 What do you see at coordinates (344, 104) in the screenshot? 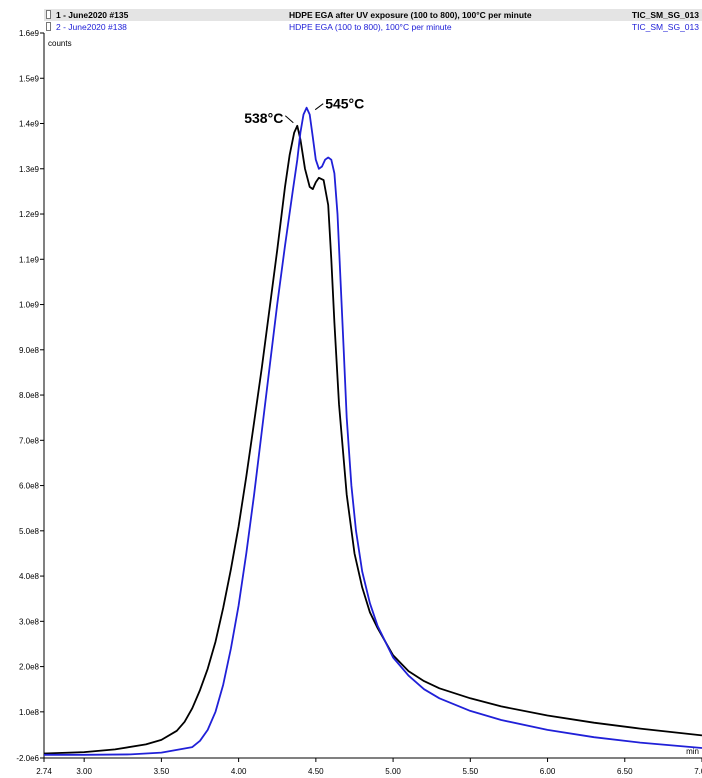
I see `annotation-label-2: 545°C` at bounding box center [344, 104].